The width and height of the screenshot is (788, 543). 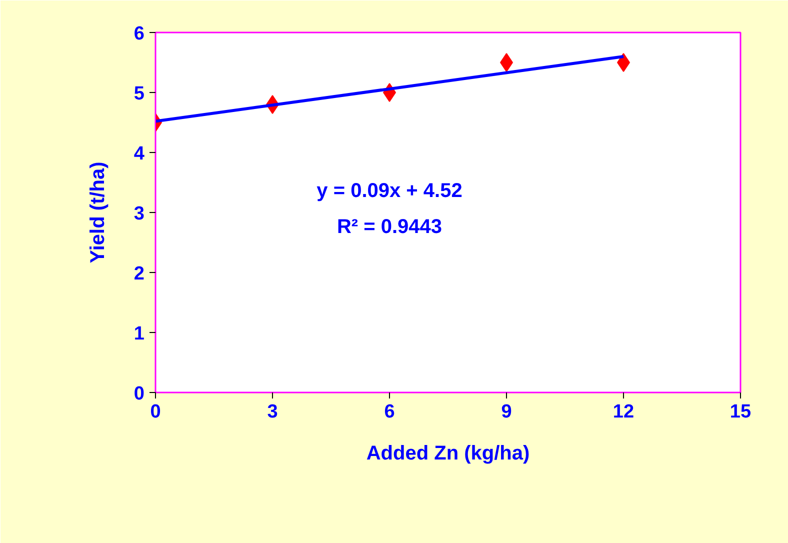 I want to click on annotation: R² = 0.9443, so click(x=389, y=227).